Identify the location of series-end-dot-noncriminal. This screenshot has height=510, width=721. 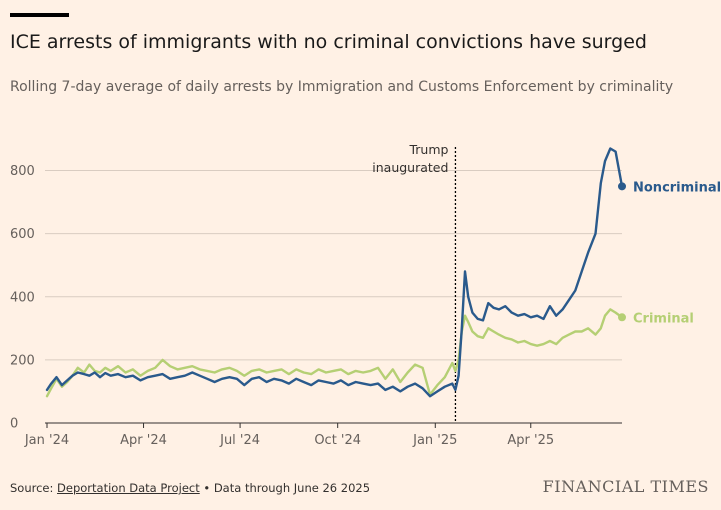
(622, 186).